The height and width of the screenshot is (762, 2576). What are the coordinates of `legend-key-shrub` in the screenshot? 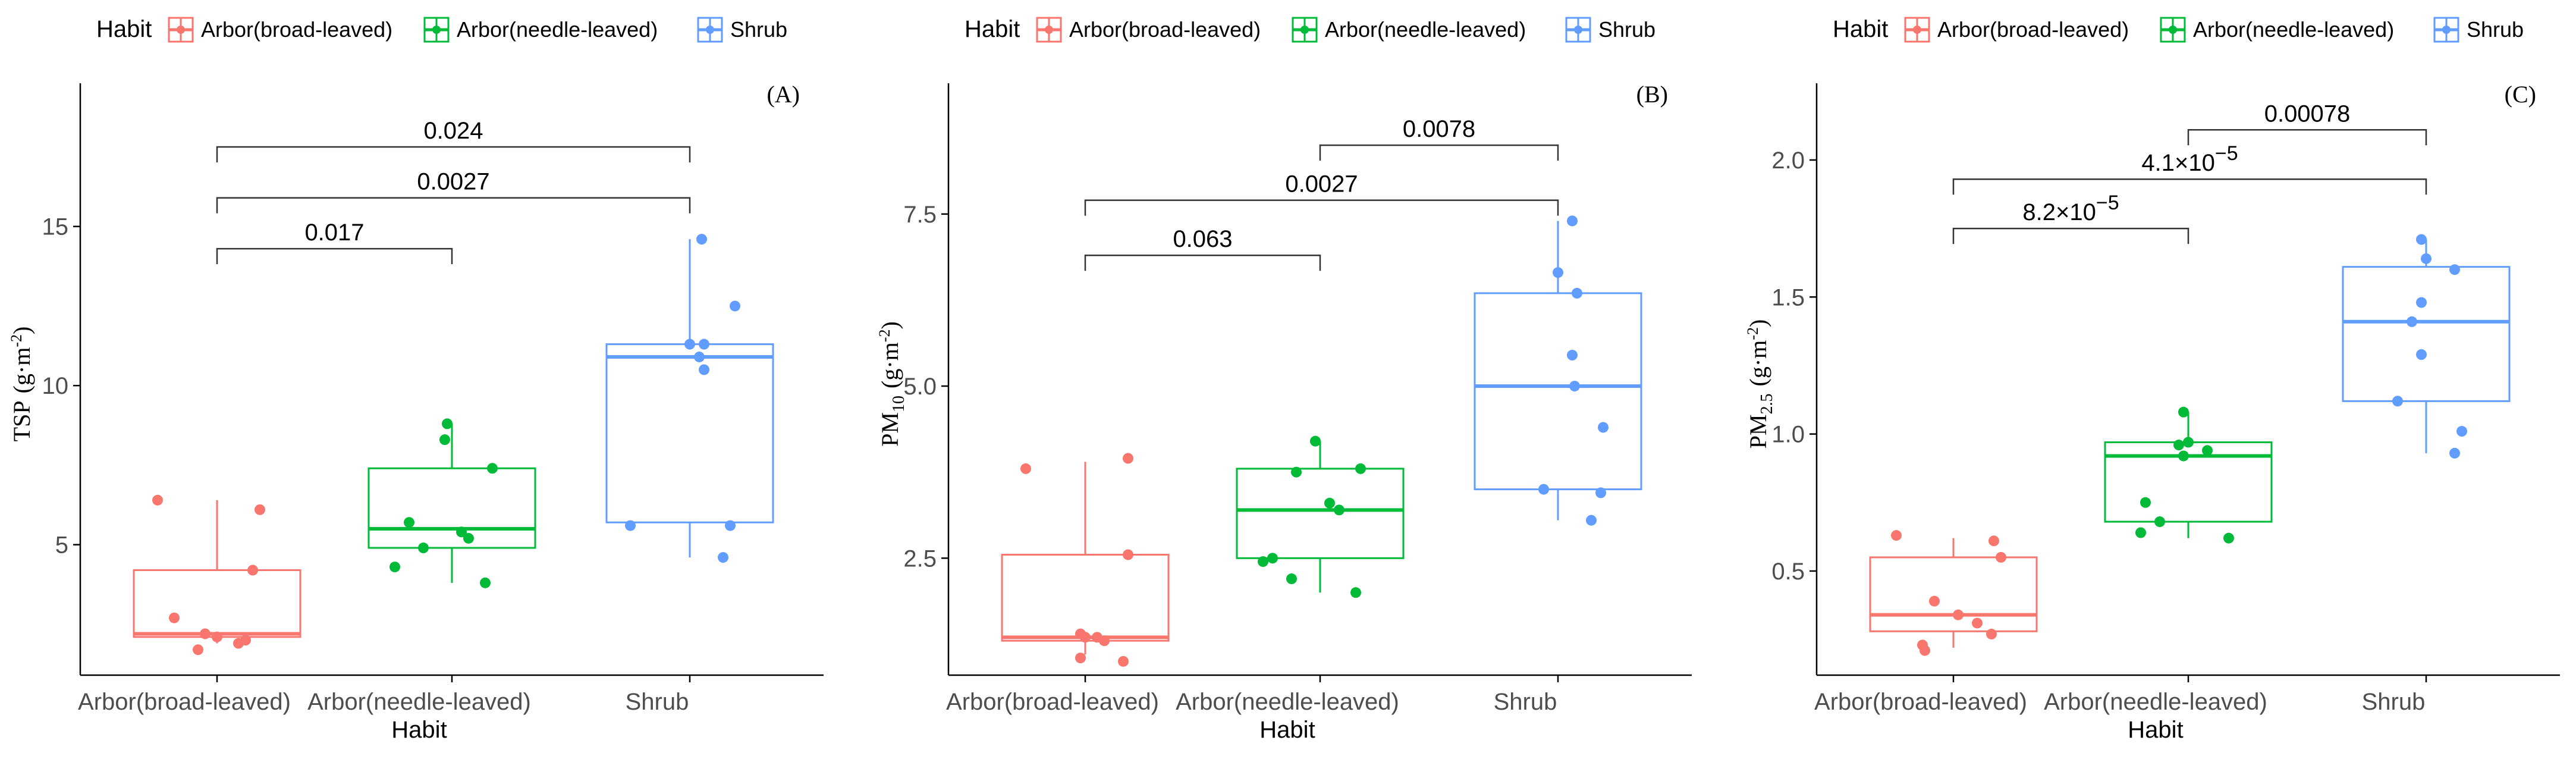 It's located at (1578, 30).